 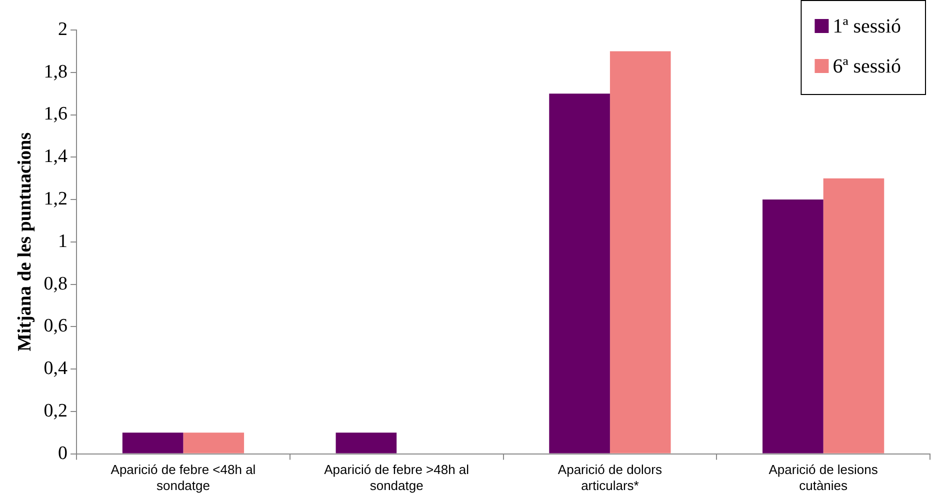 What do you see at coordinates (63, 29) in the screenshot?
I see `y-tick-label: 2` at bounding box center [63, 29].